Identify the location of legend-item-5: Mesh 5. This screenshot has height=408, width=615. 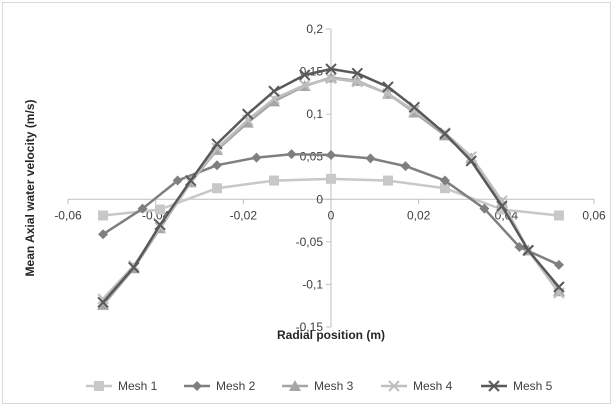
(517, 386).